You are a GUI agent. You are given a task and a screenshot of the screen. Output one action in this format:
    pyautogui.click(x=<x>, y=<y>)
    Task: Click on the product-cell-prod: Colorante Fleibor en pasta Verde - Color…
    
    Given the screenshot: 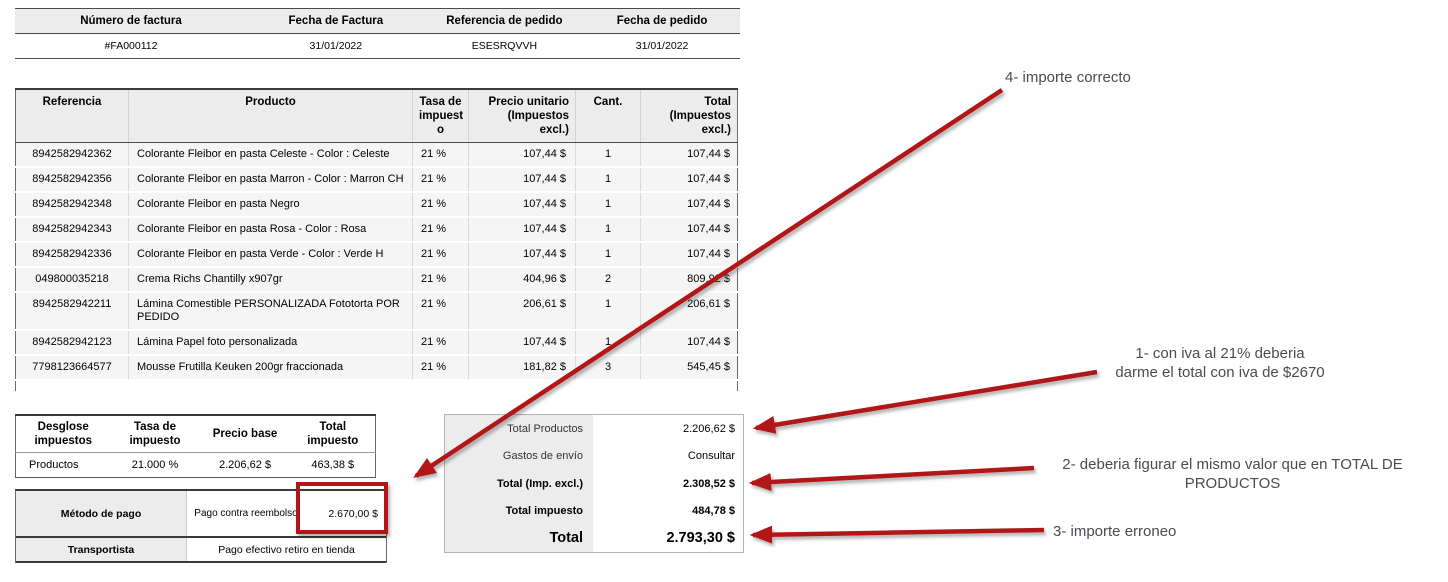 What is the action you would take?
    pyautogui.click(x=270, y=254)
    